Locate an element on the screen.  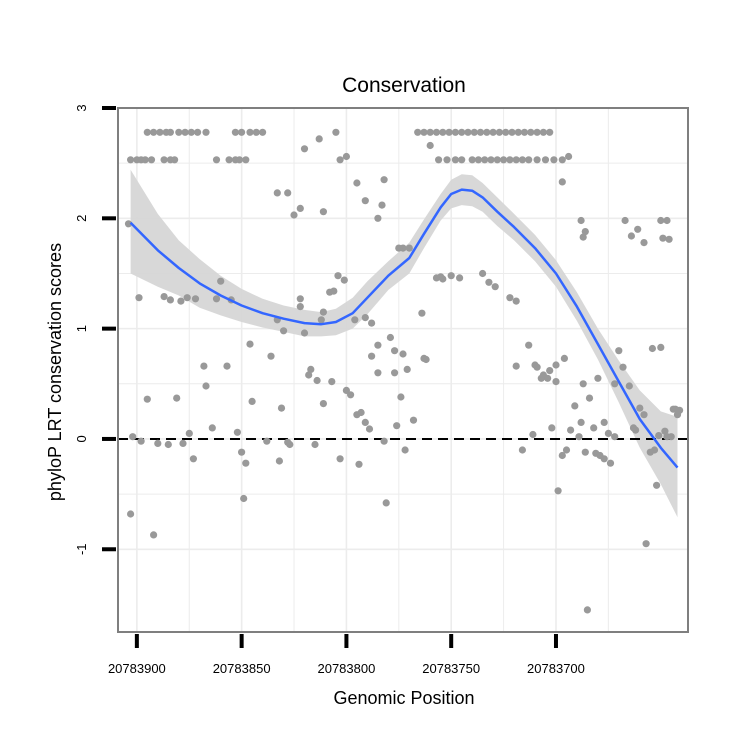
y-tick-label: 2 is located at coordinates (81, 218).